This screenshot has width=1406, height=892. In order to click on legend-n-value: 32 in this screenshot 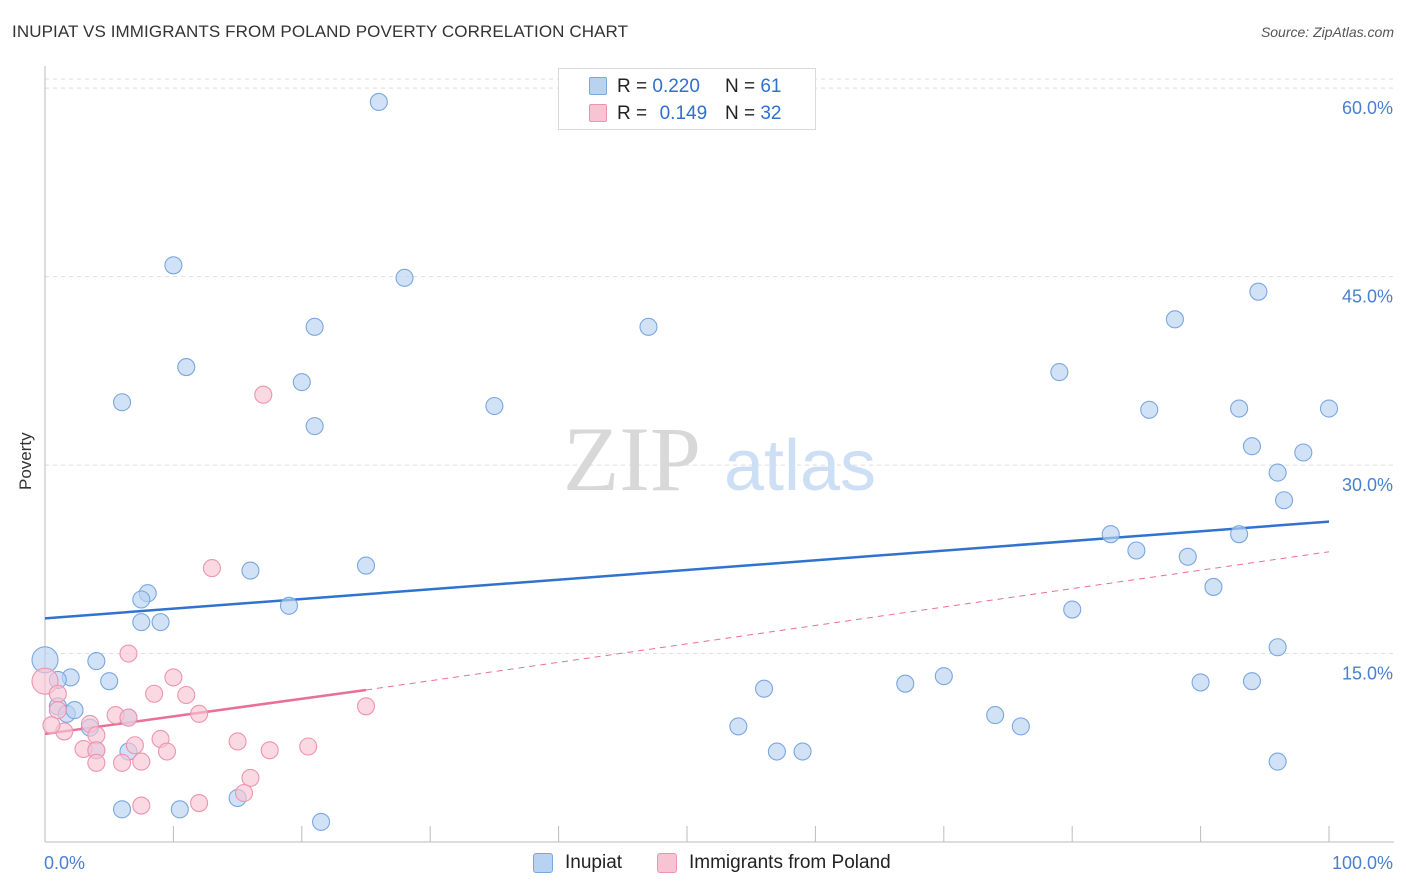, I will do `click(771, 113)`.